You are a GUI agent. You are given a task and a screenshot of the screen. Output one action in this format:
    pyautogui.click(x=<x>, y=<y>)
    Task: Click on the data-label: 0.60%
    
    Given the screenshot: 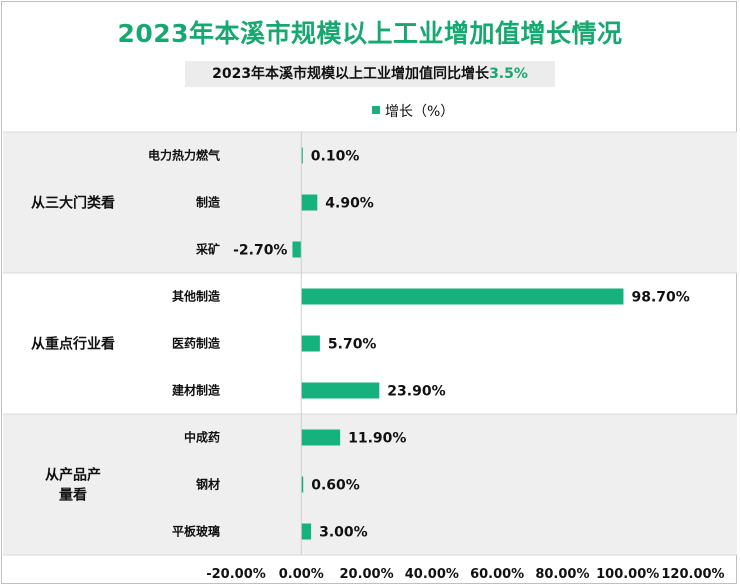 What is the action you would take?
    pyautogui.click(x=335, y=486)
    